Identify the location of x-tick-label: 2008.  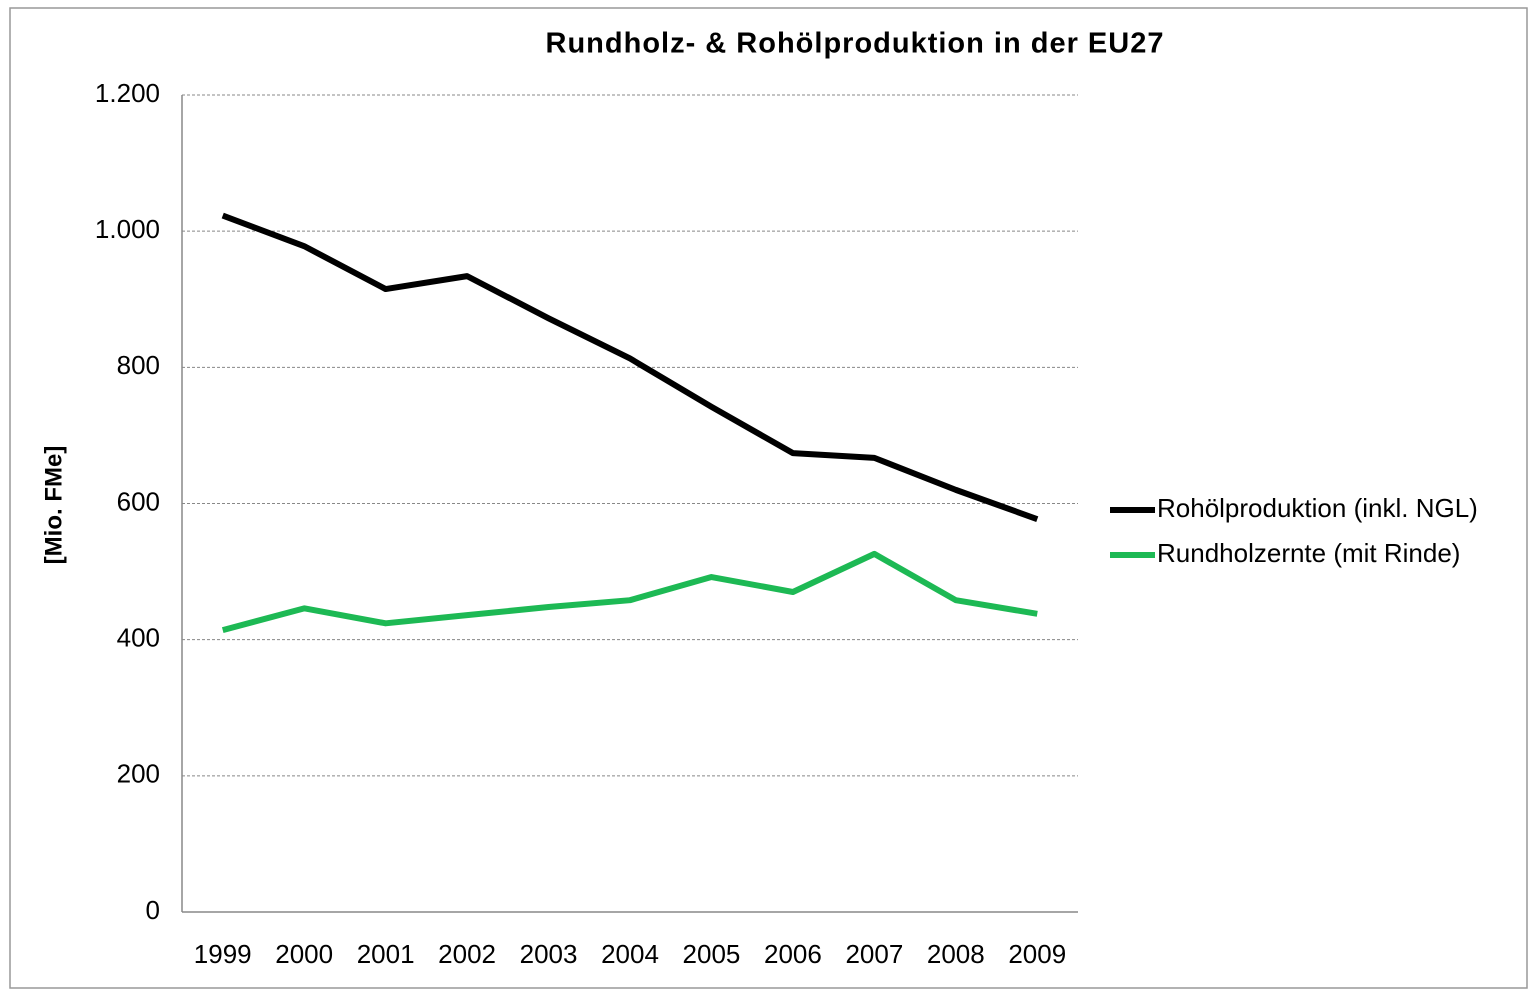
(956, 954).